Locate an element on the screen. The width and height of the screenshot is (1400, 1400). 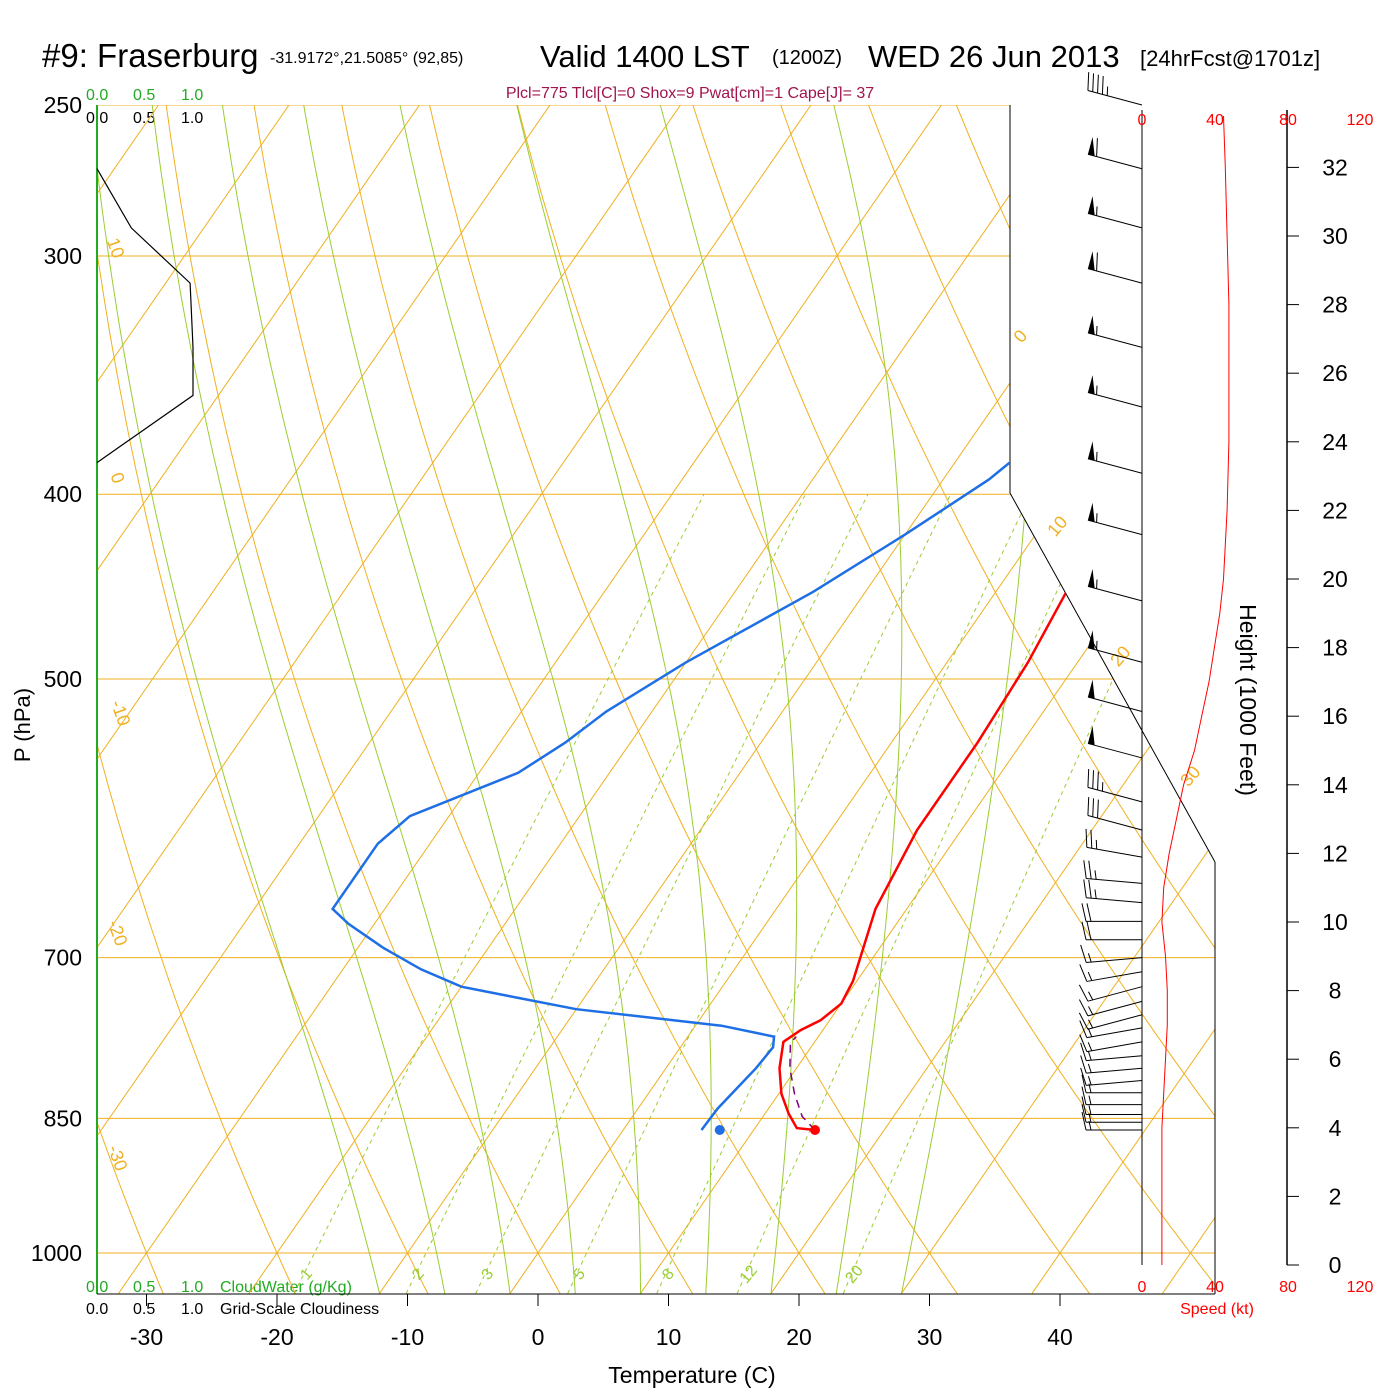
speed-tick-bottom-0: 0 is located at coordinates (1142, 1287).